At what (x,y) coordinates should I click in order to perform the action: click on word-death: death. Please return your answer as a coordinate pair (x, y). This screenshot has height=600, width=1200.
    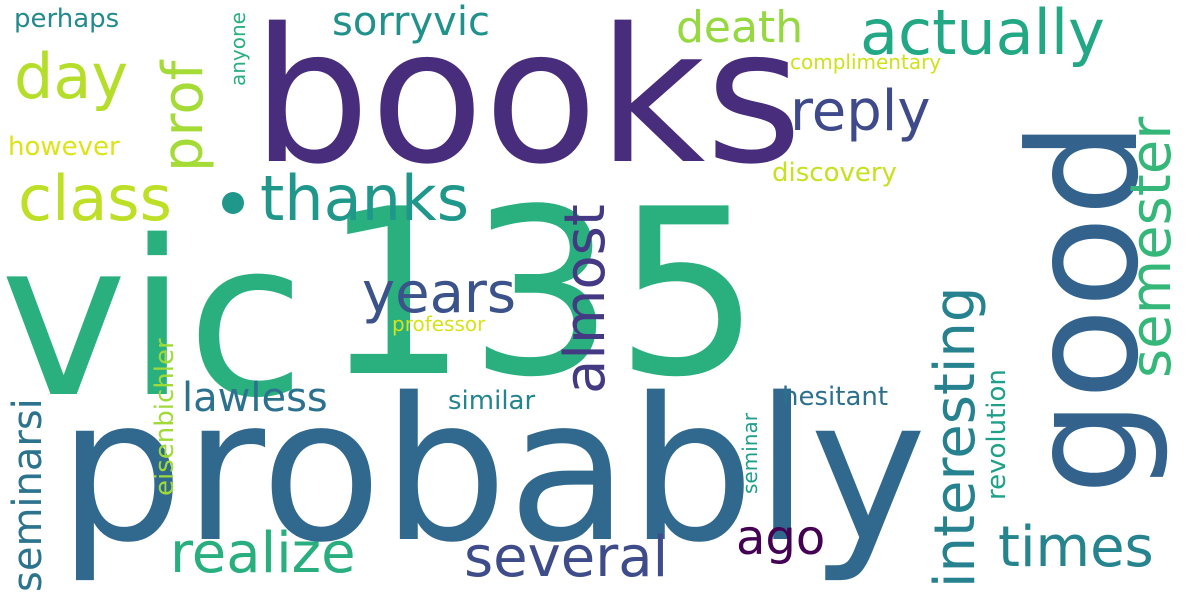
    Looking at the image, I should click on (740, 27).